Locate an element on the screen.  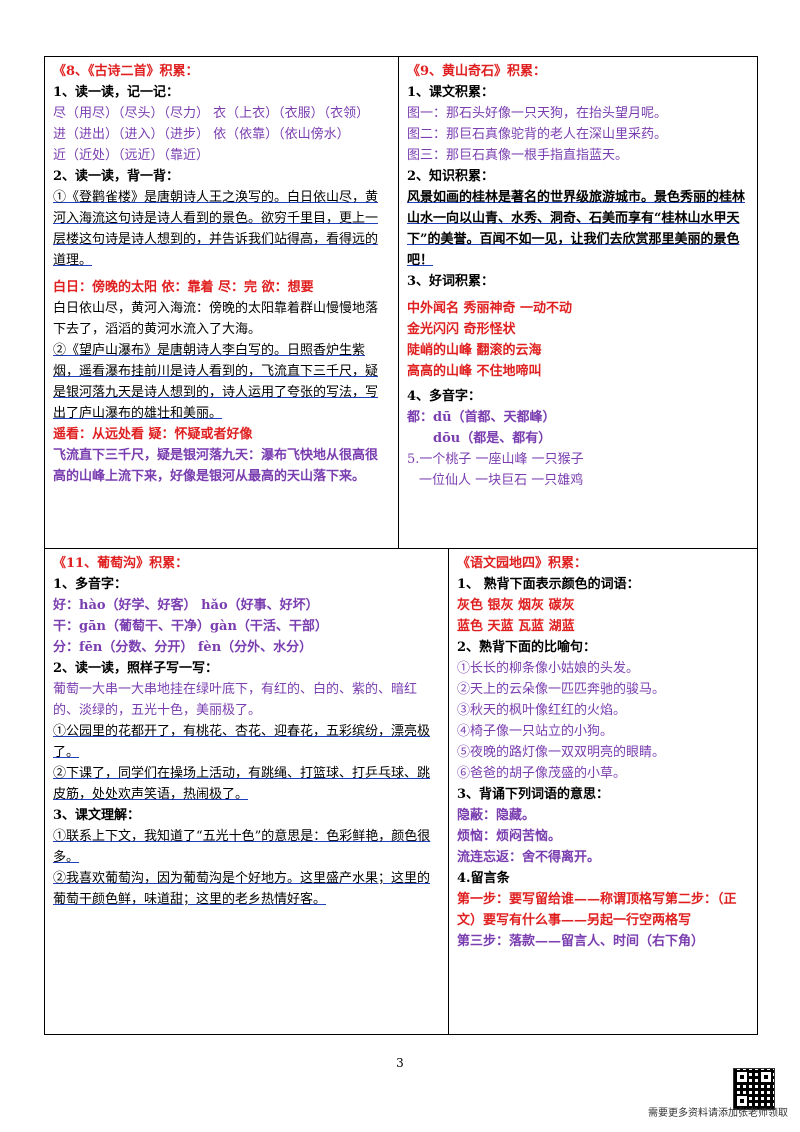
polyphone-line: dōu（都是、都有） is located at coordinates (492, 438).